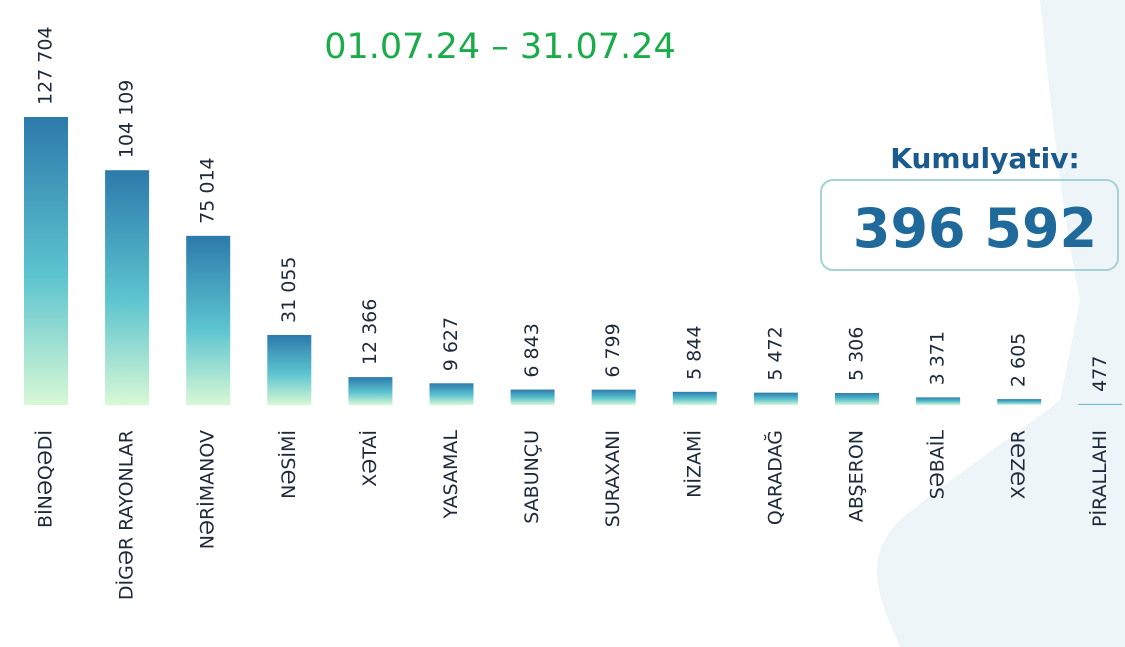 The image size is (1125, 647). I want to click on value-label: 6 799, so click(613, 350).